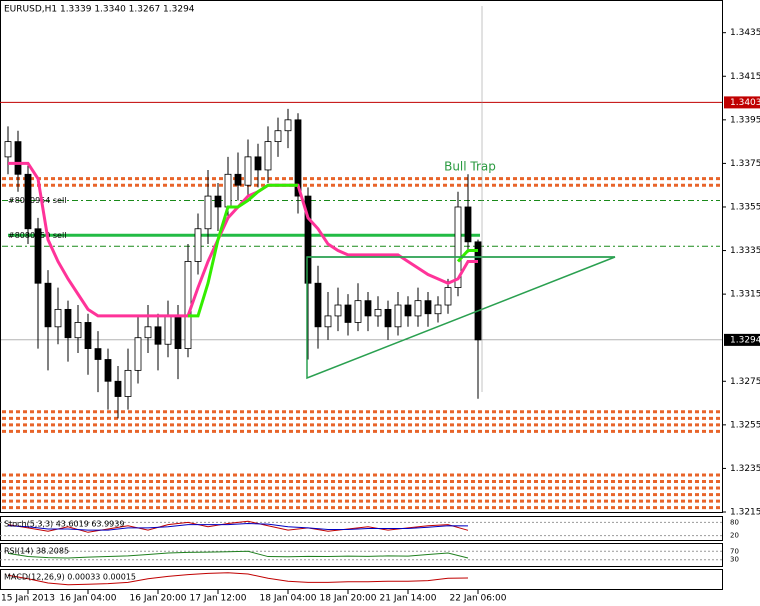 The image size is (760, 606). Describe the element at coordinates (745, 251) in the screenshot. I see `y-tick-label: 1.3335` at that location.